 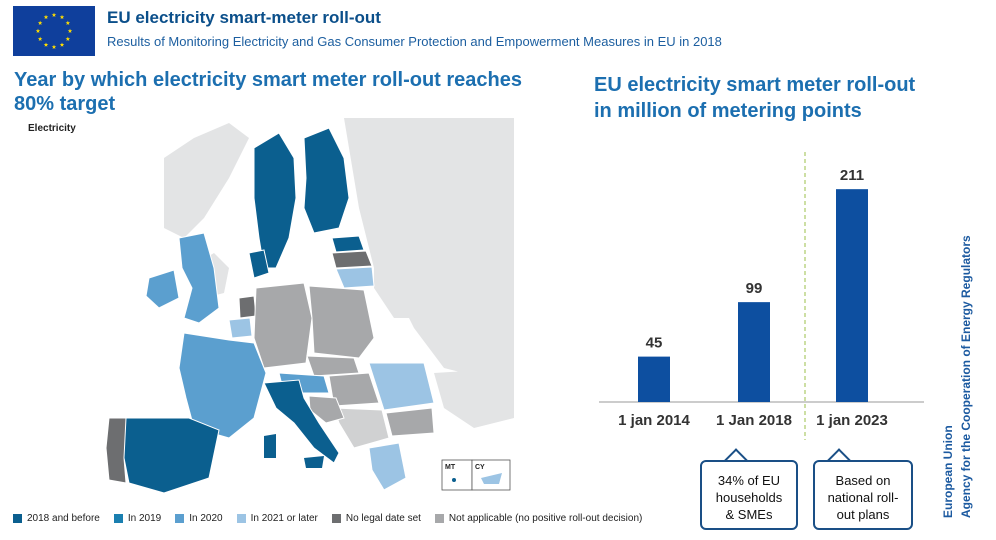 I want to click on map-region-france, so click(x=222, y=385).